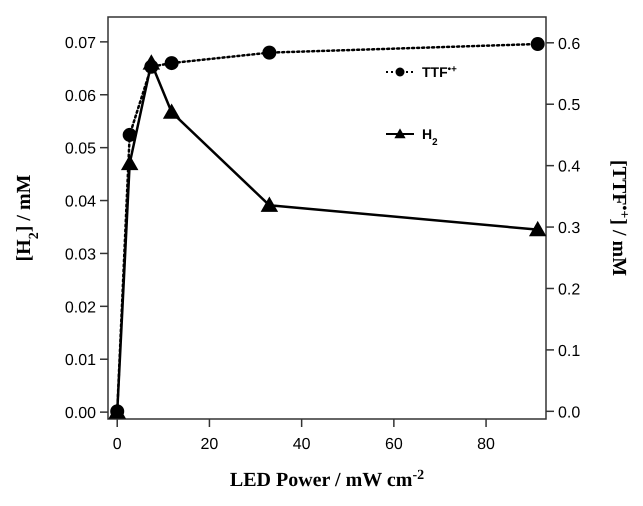  I want to click on y2-tick-label: 0.2, so click(569, 289).